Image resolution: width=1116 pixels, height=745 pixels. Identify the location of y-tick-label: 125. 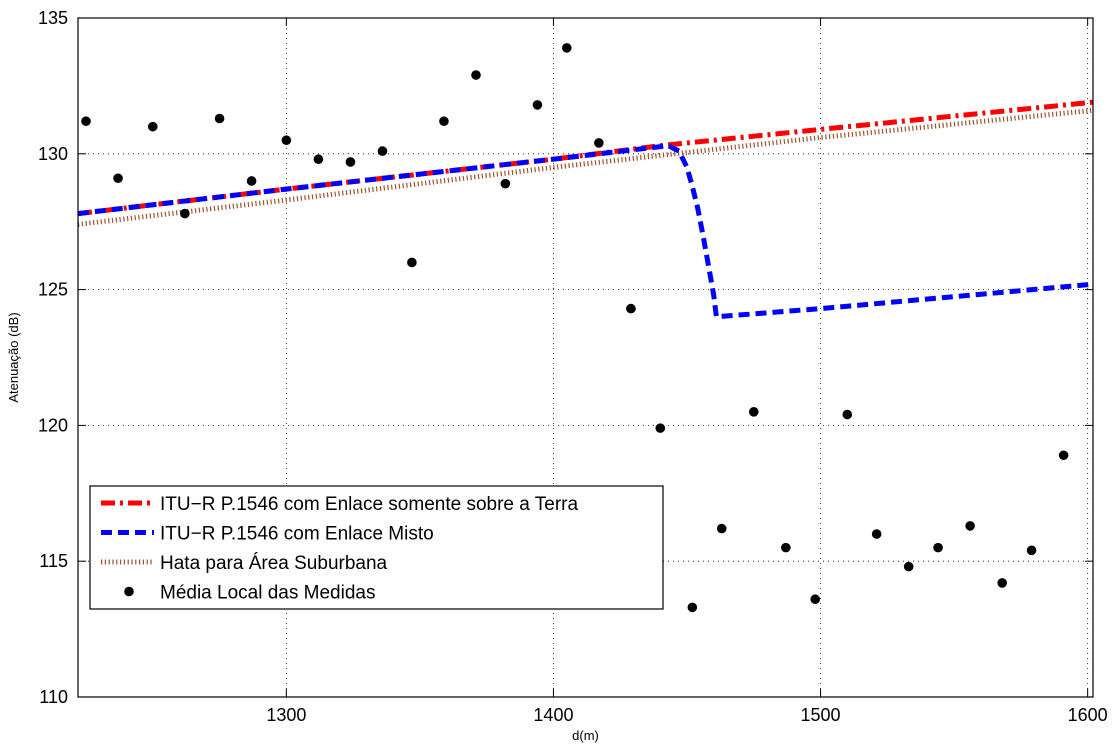
(53, 290).